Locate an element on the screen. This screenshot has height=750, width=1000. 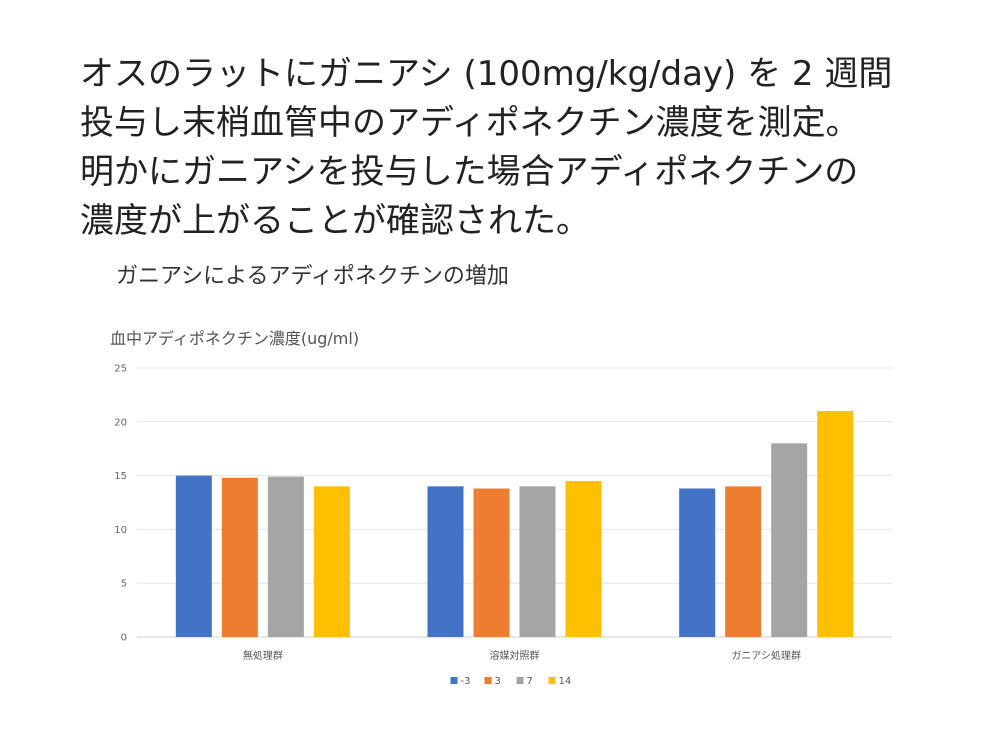
y-tick-label: 20 is located at coordinates (120, 422).